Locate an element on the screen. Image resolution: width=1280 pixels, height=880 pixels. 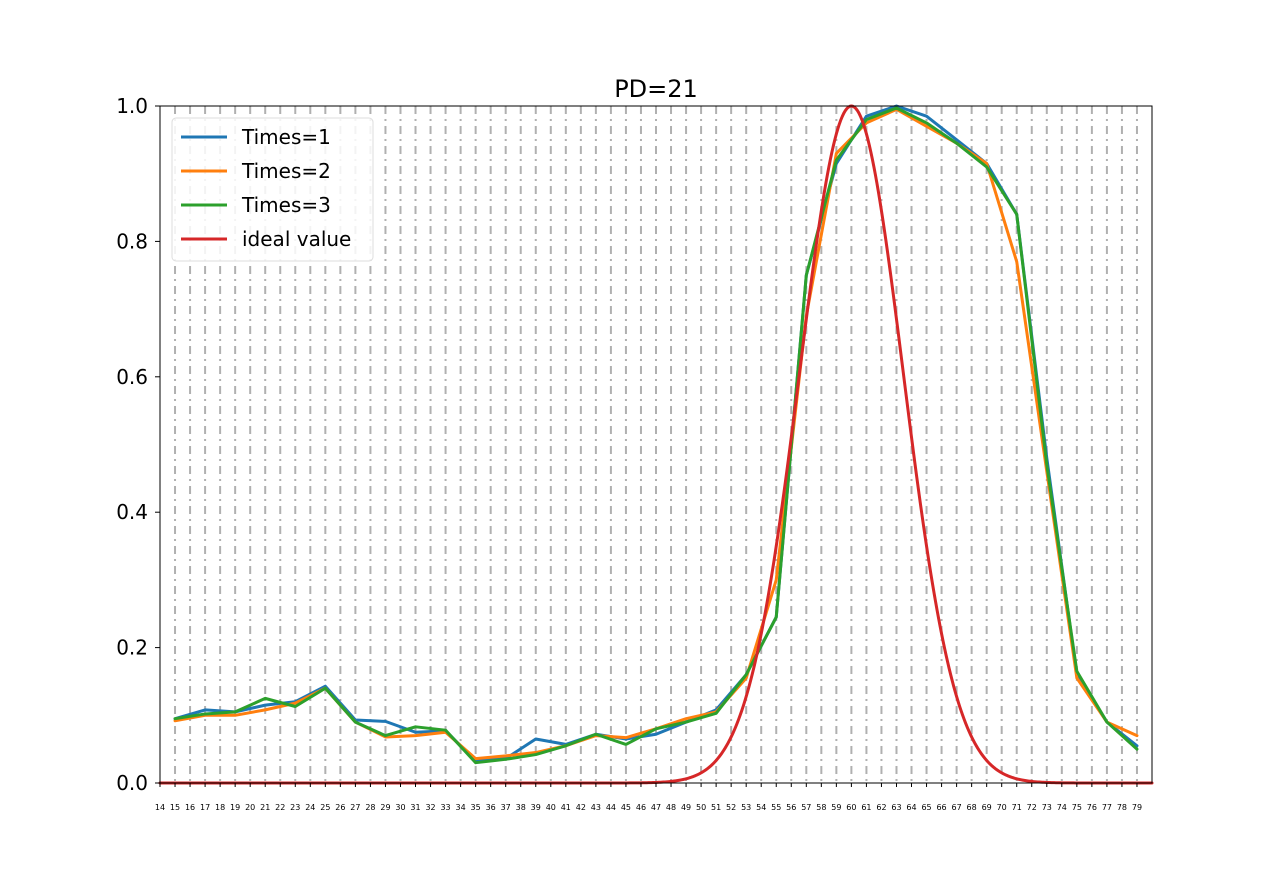
x-tick-label: 31 is located at coordinates (415, 807).